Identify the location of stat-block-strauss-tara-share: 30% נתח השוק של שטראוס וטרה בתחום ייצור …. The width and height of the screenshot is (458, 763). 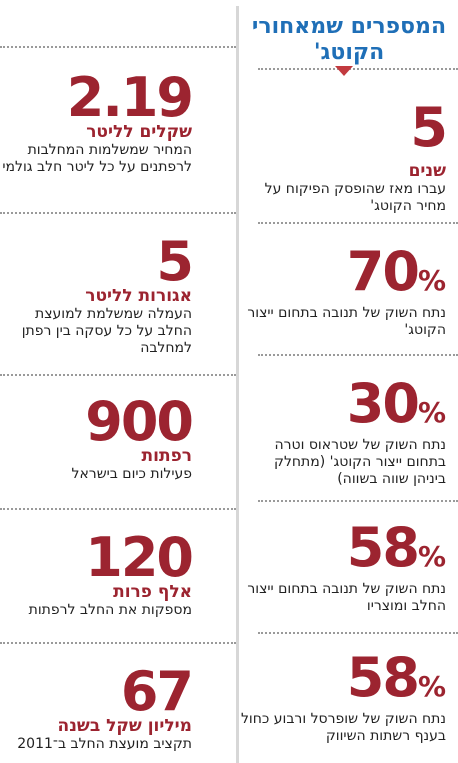
(349, 432).